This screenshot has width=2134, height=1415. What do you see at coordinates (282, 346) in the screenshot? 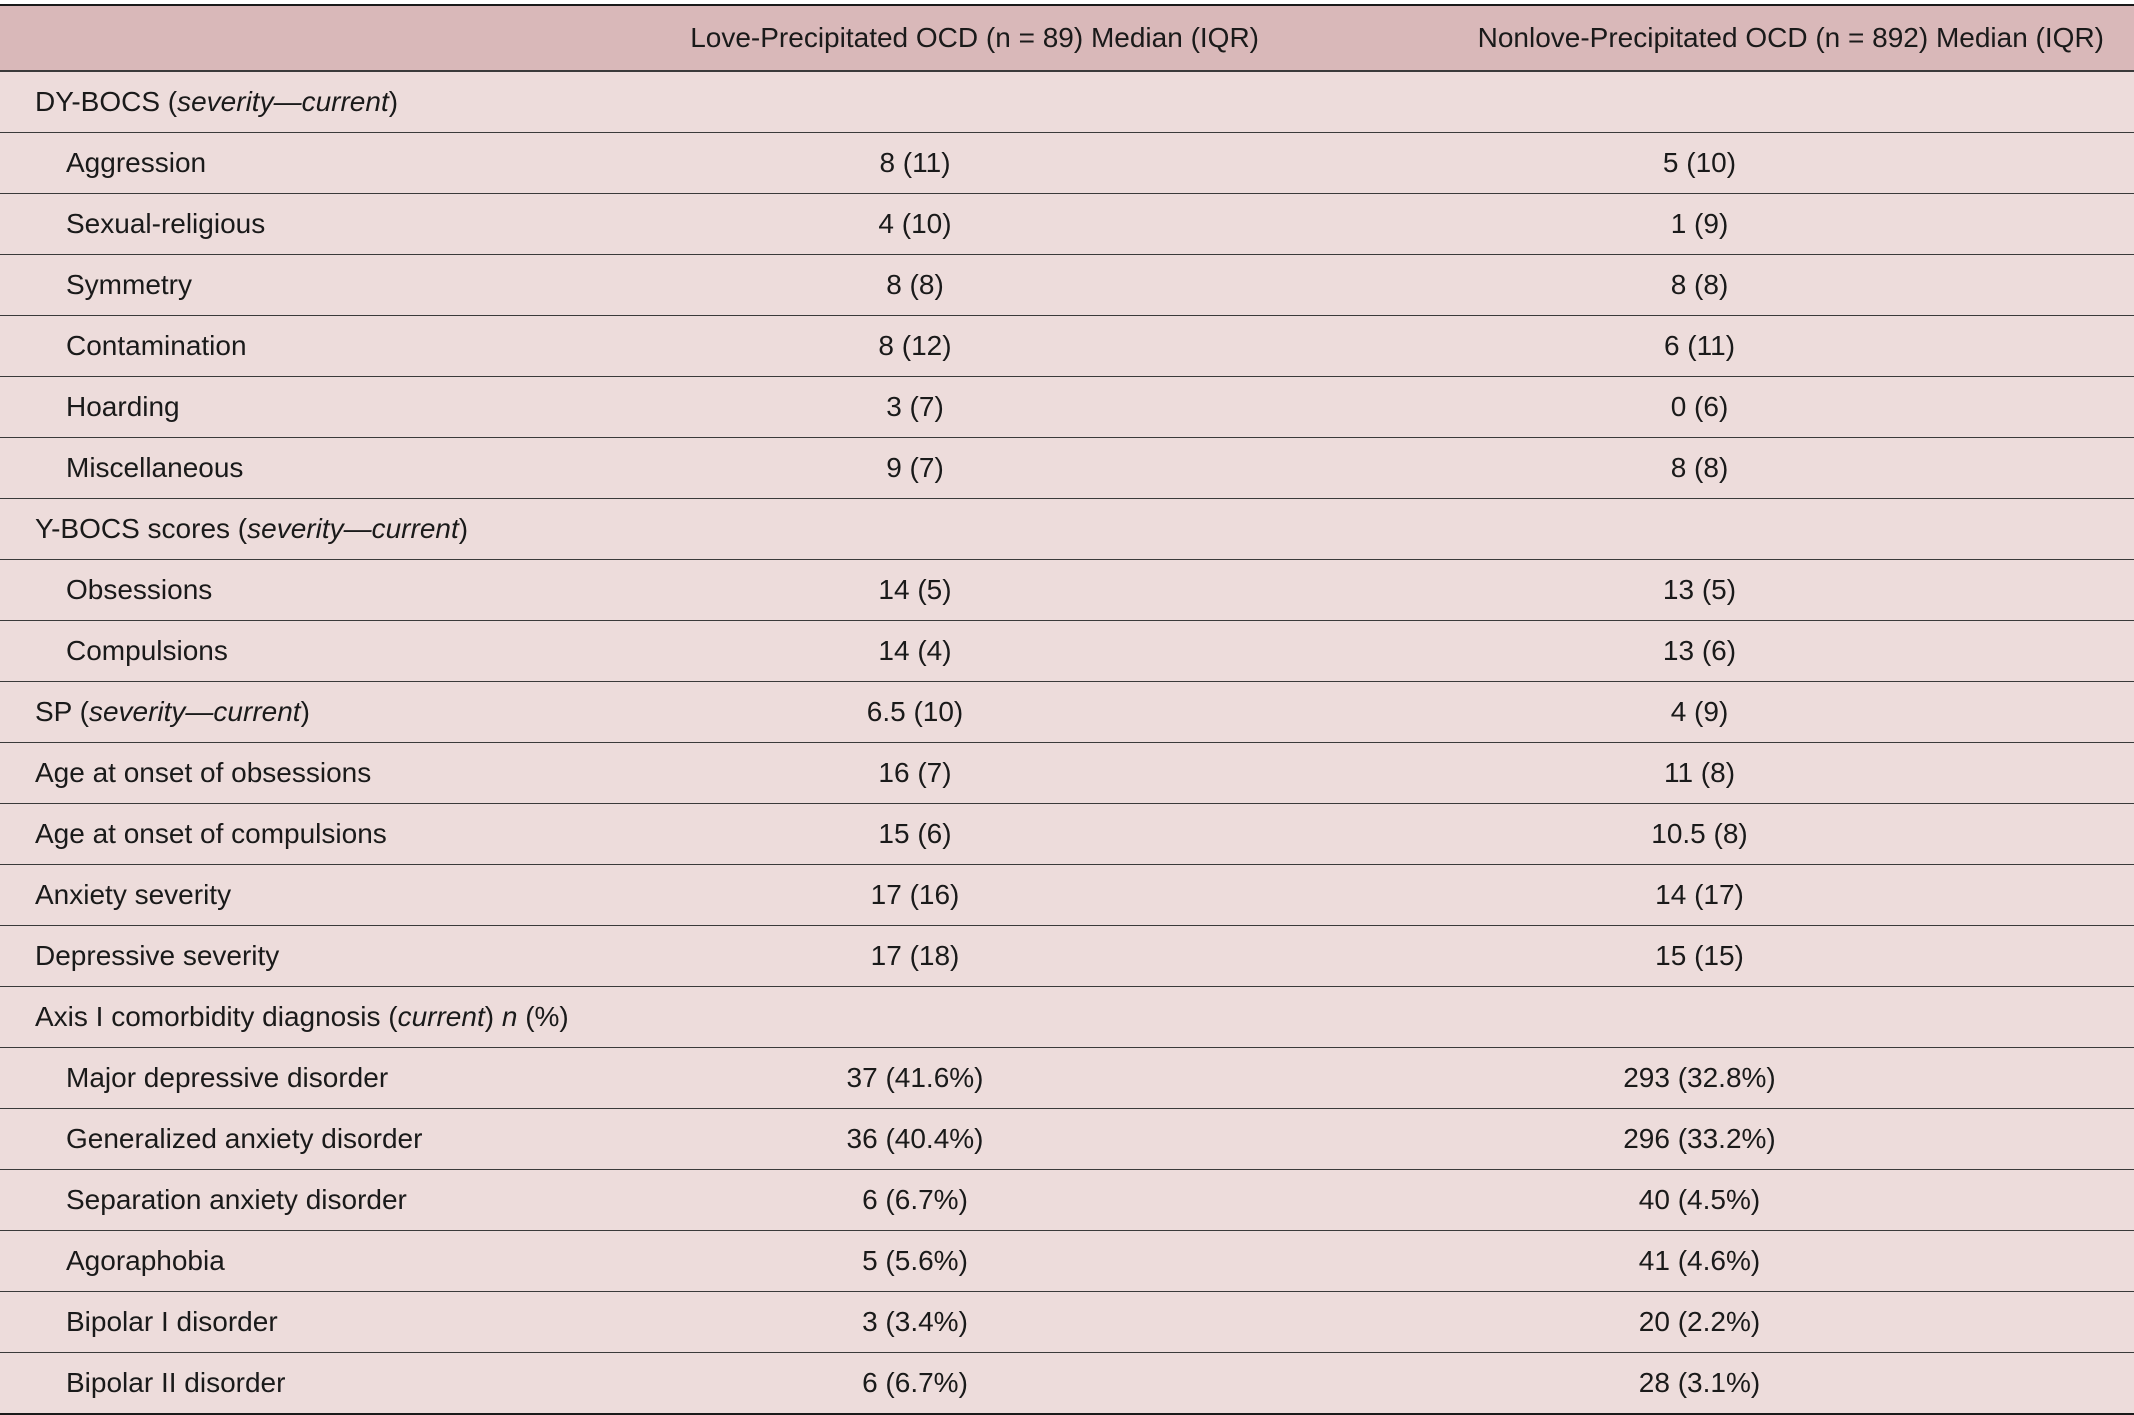
I see `row-label: Contamination` at bounding box center [282, 346].